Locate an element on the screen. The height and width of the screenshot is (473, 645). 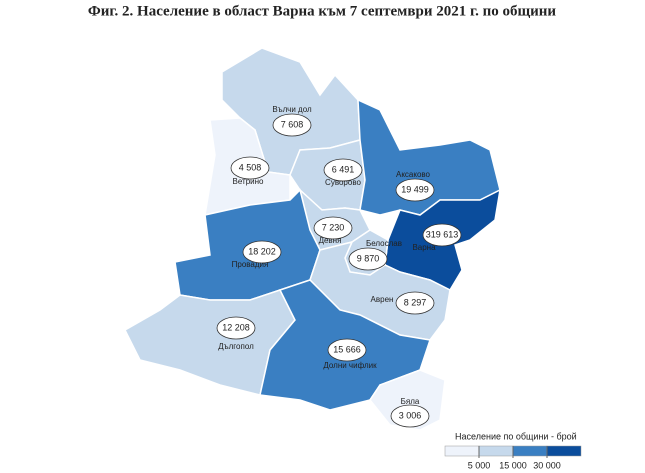
legend-tick-label: 15 000 is located at coordinates (513, 465).